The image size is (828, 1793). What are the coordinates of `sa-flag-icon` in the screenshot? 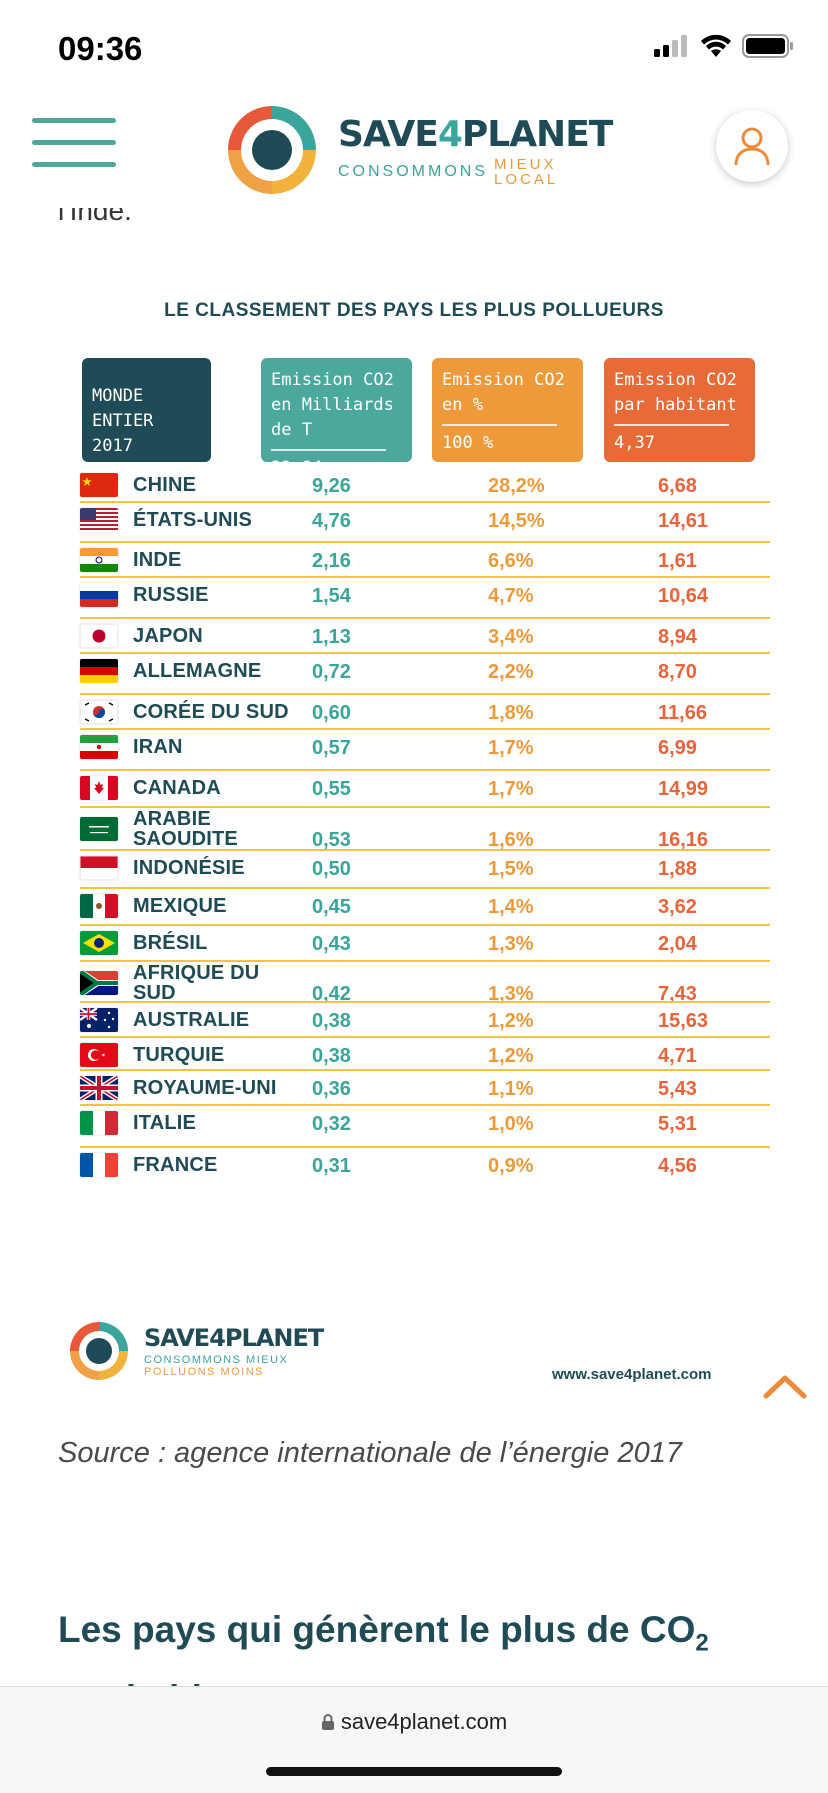 It's located at (99, 829).